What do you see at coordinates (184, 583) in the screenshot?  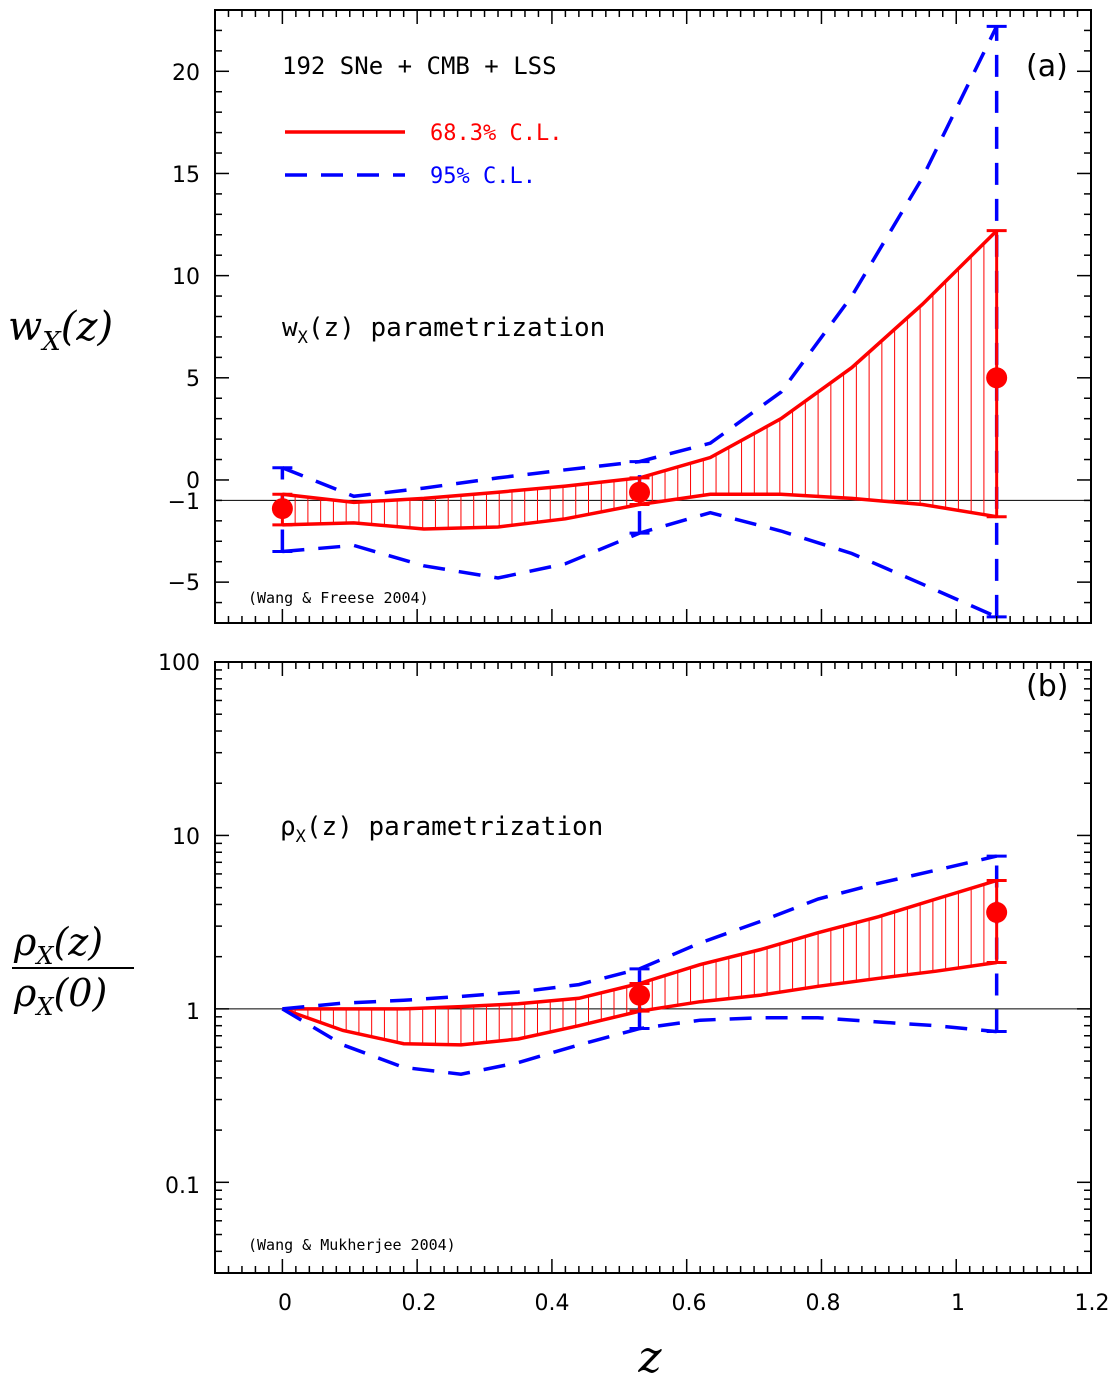 I see `a-ytick-minus5: −5` at bounding box center [184, 583].